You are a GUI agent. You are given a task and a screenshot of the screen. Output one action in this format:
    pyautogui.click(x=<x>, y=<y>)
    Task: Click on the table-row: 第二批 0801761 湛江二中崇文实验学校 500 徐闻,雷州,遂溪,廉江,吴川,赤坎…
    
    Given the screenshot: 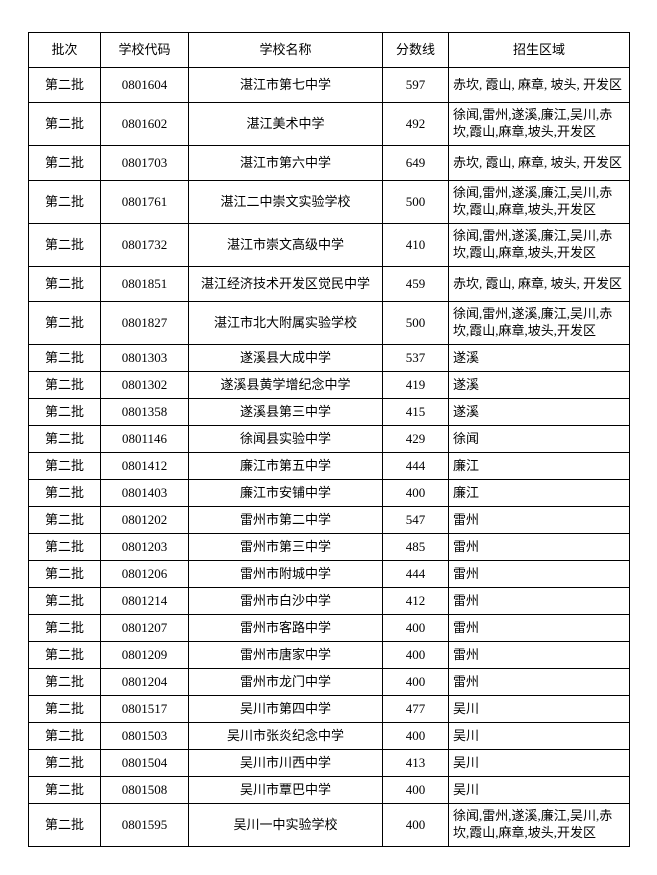 What is the action you would take?
    pyautogui.click(x=329, y=202)
    